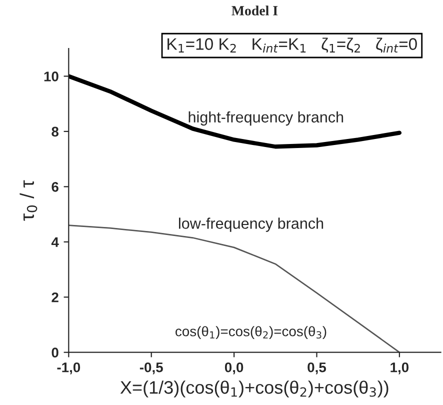  Describe the element at coordinates (266, 118) in the screenshot. I see `annotation: hight-frequency branch` at that location.